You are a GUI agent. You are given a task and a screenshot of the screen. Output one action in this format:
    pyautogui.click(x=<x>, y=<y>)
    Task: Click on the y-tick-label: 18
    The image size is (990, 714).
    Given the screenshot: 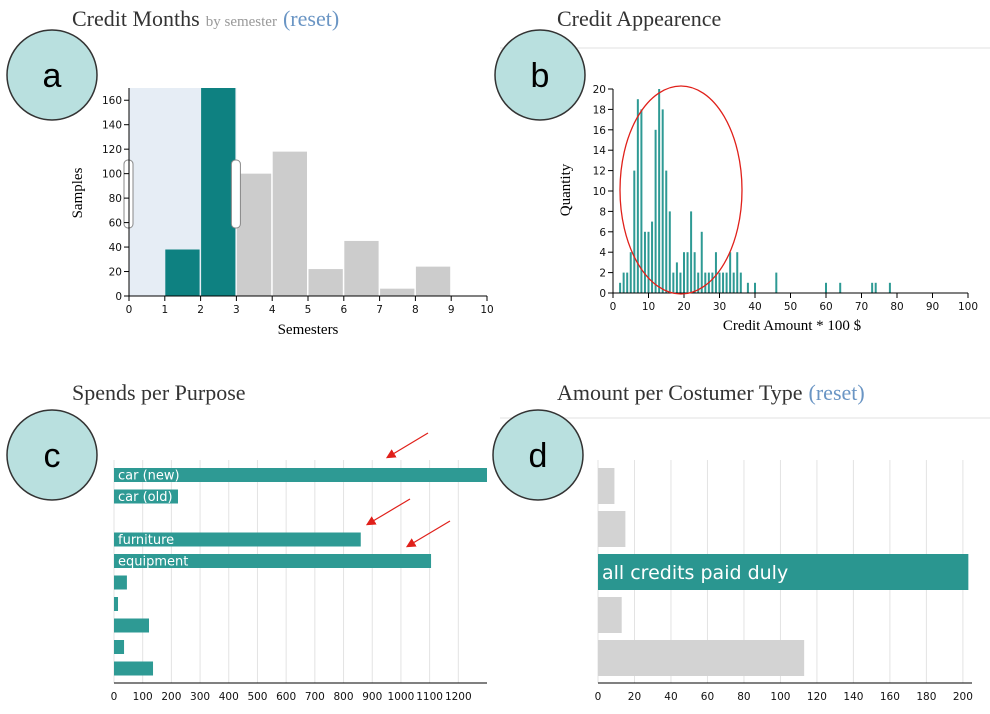 What is the action you would take?
    pyautogui.click(x=599, y=110)
    